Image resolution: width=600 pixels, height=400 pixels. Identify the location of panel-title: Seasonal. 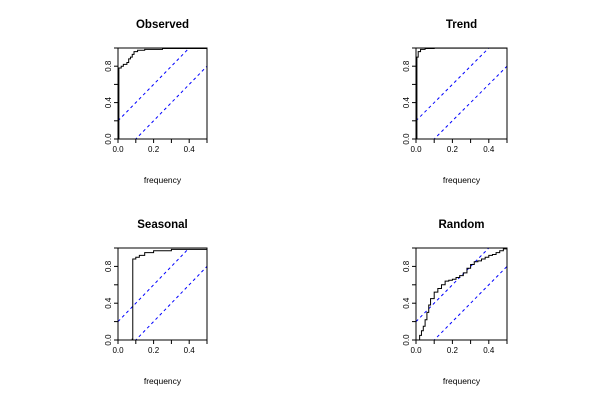
(162, 225).